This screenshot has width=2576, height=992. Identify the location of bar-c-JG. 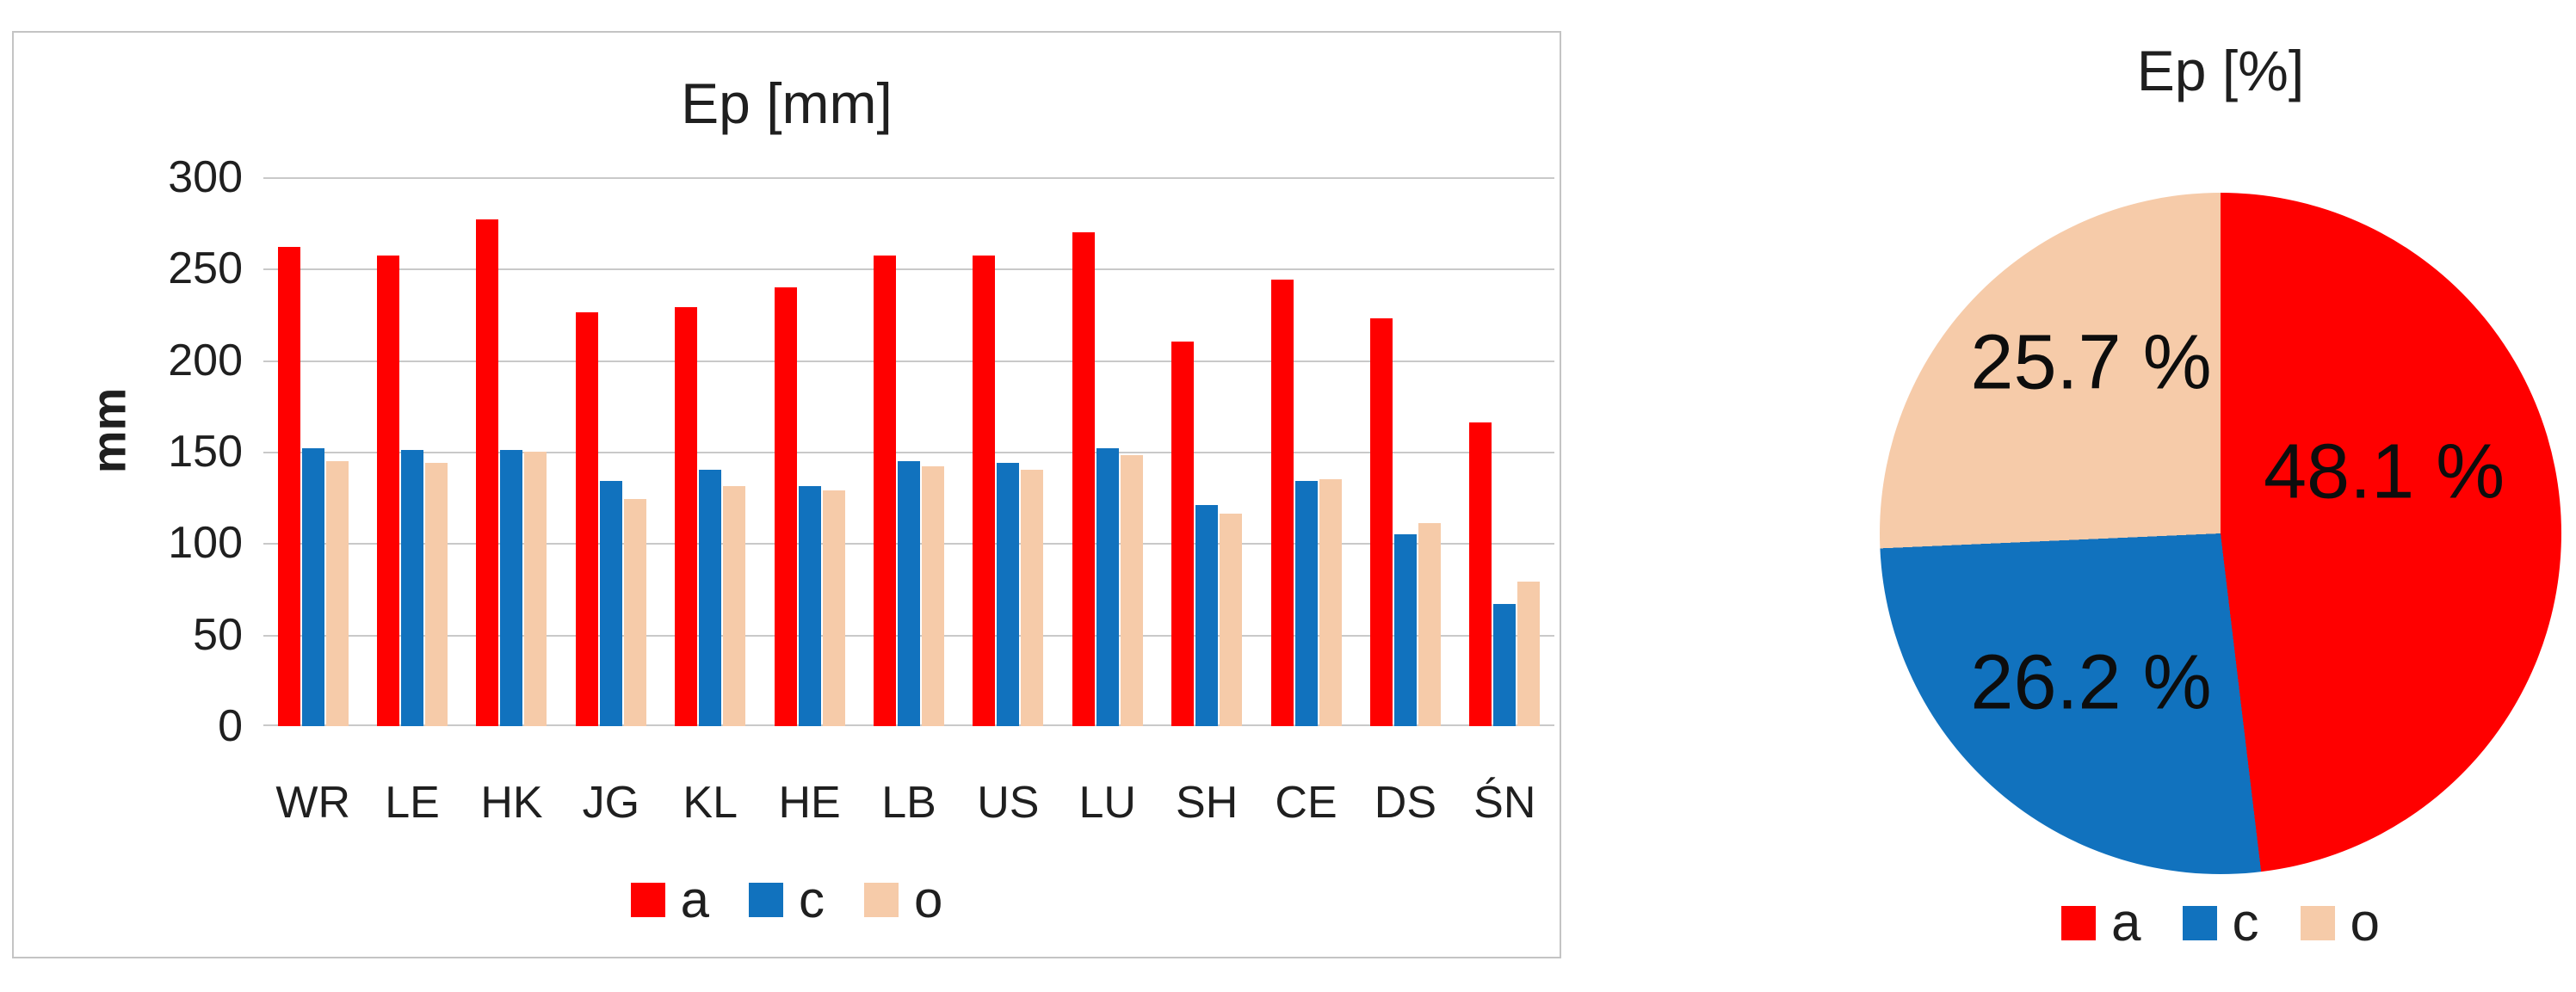
(610, 603).